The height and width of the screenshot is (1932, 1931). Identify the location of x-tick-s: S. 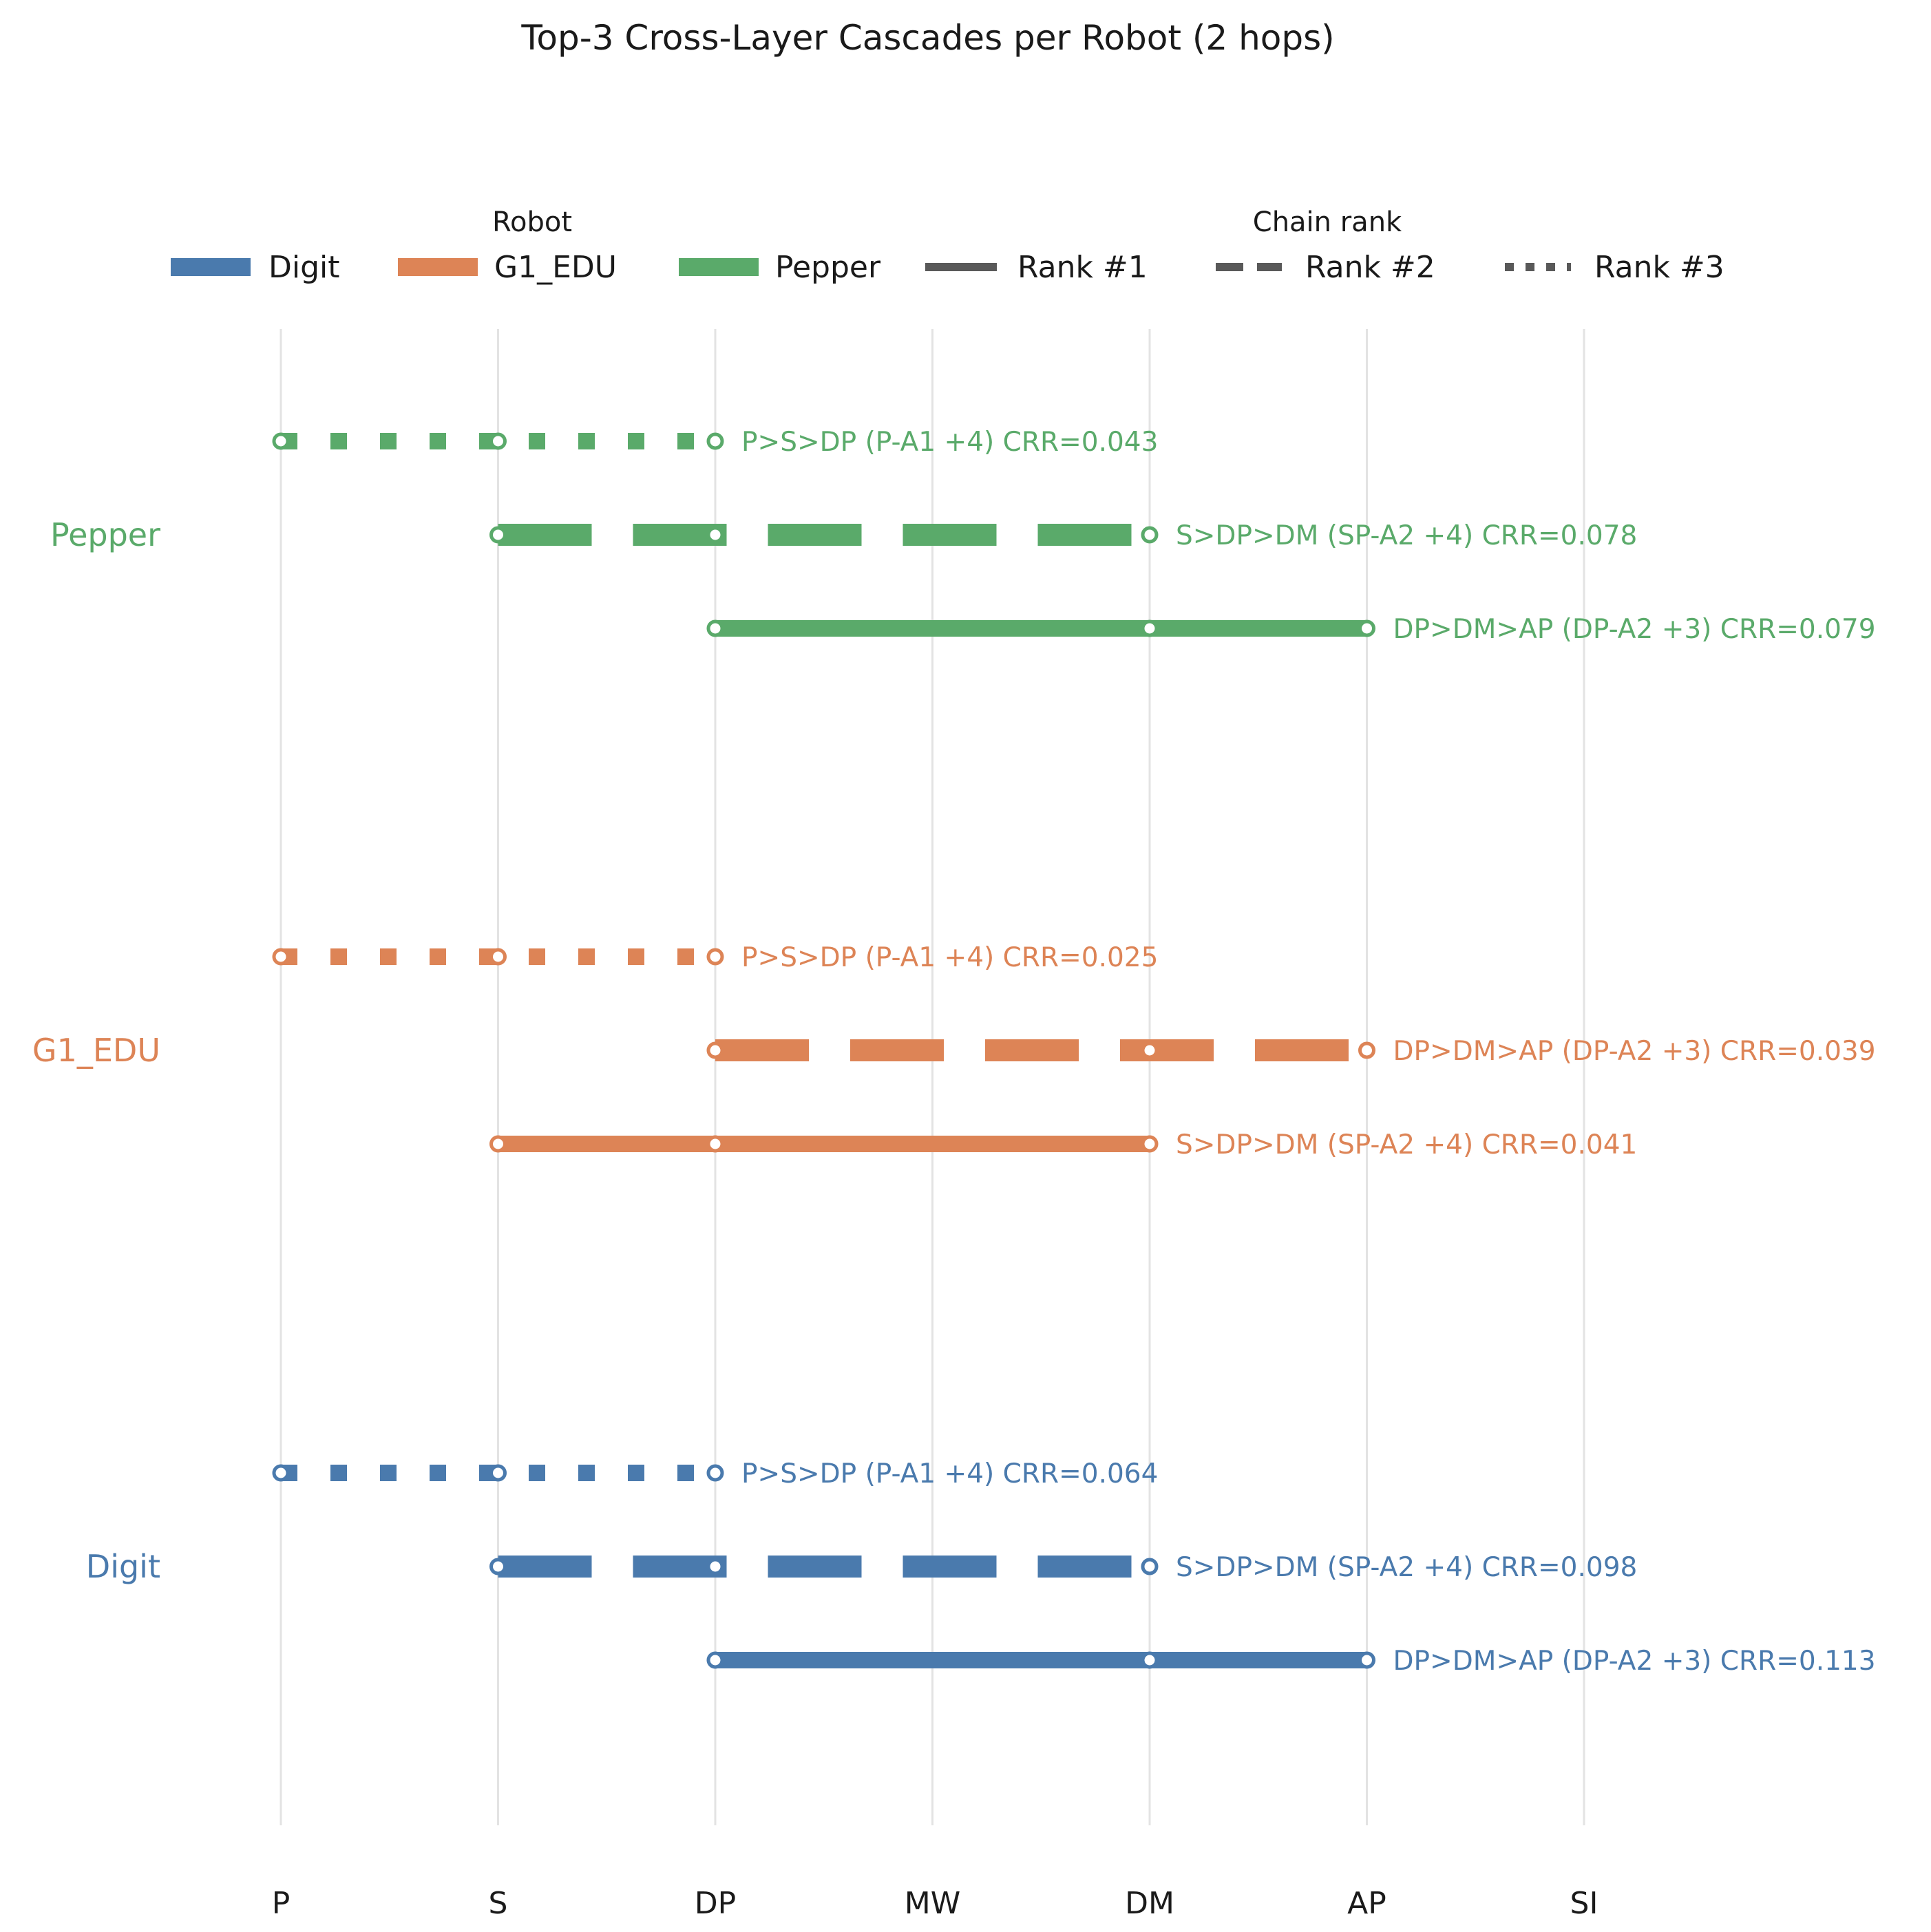
(498, 1903).